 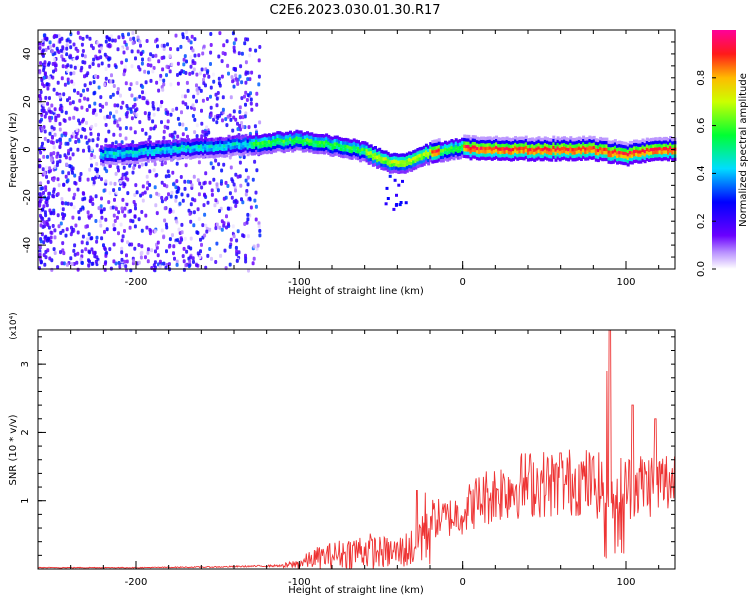 I want to click on colorbar-tick-label: 0.2, so click(x=701, y=221).